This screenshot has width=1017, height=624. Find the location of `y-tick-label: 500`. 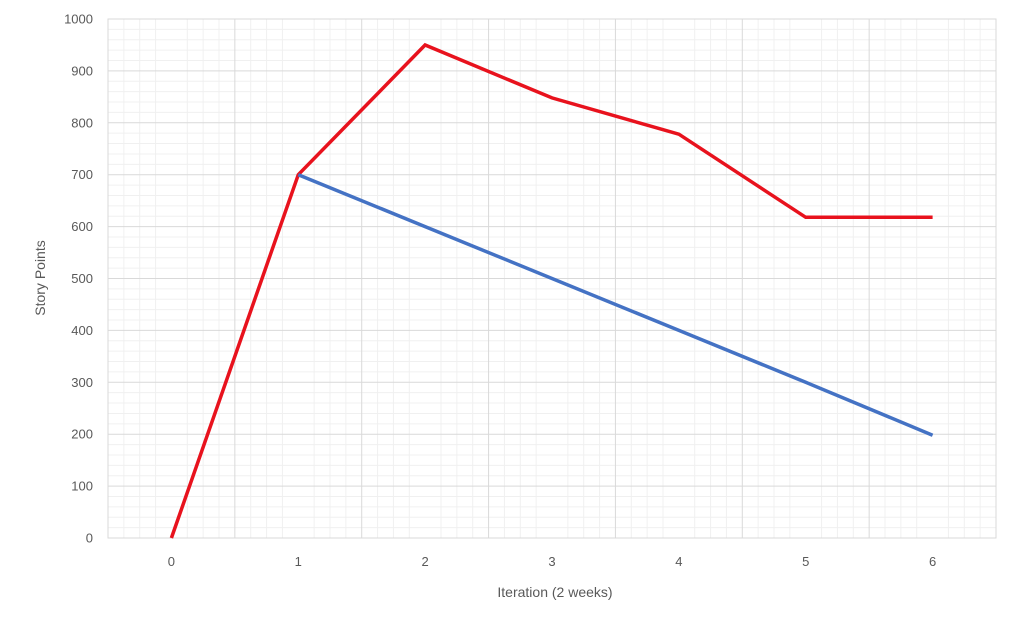

y-tick-label: 500 is located at coordinates (82, 278).